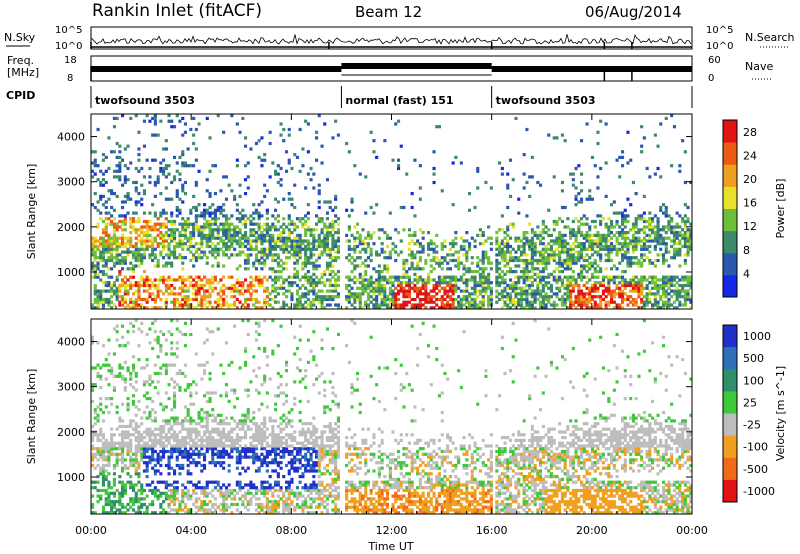  What do you see at coordinates (759, 66) in the screenshot?
I see `nave-label: Nave` at bounding box center [759, 66].